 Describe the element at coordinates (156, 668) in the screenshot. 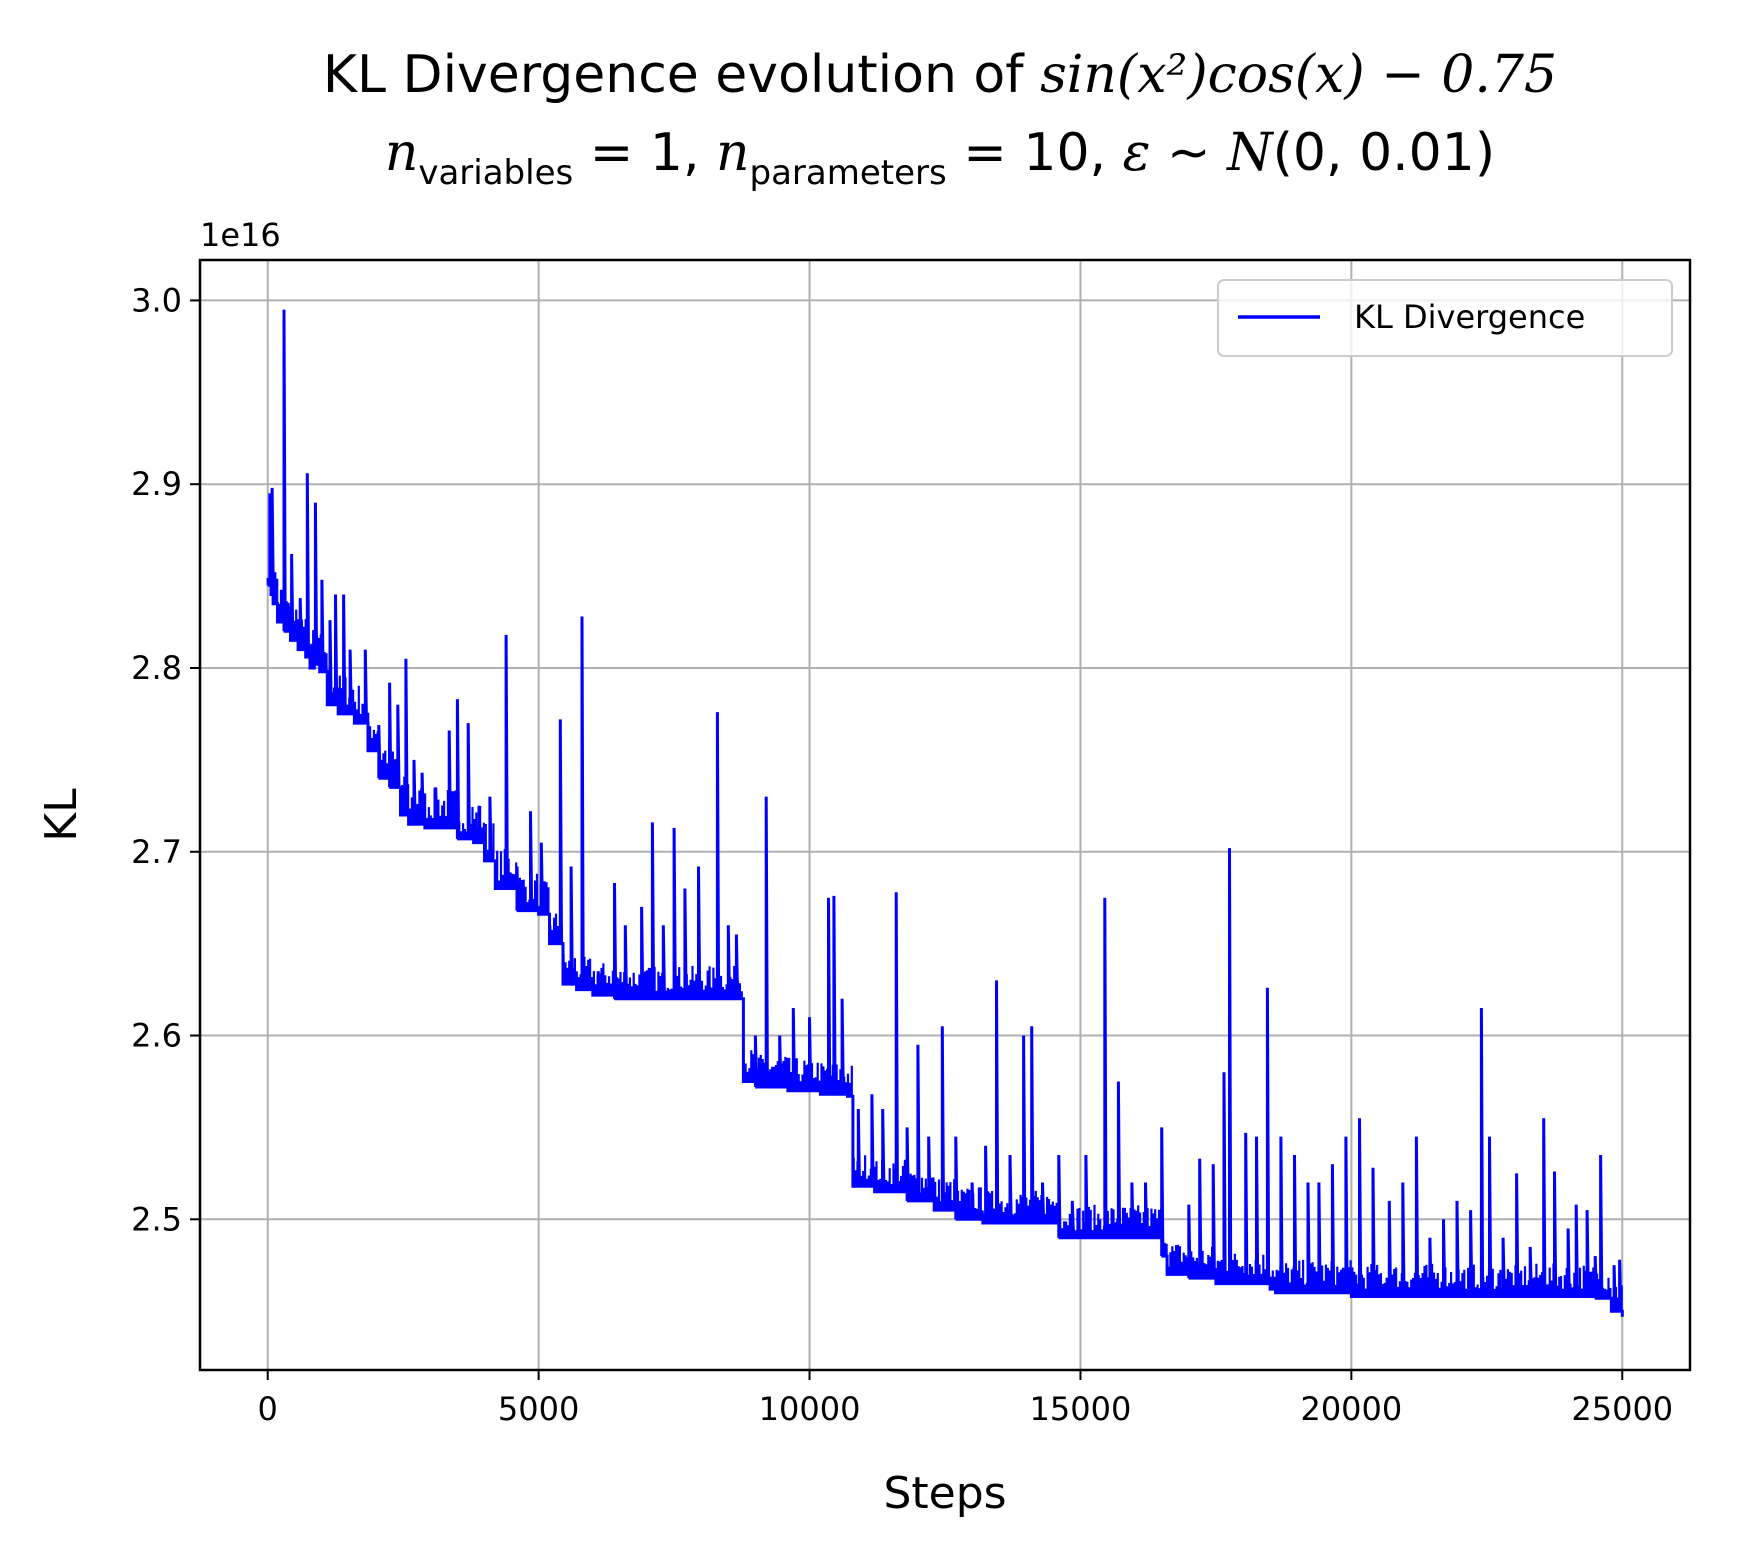

I see `y-tick-label: 2.8` at that location.